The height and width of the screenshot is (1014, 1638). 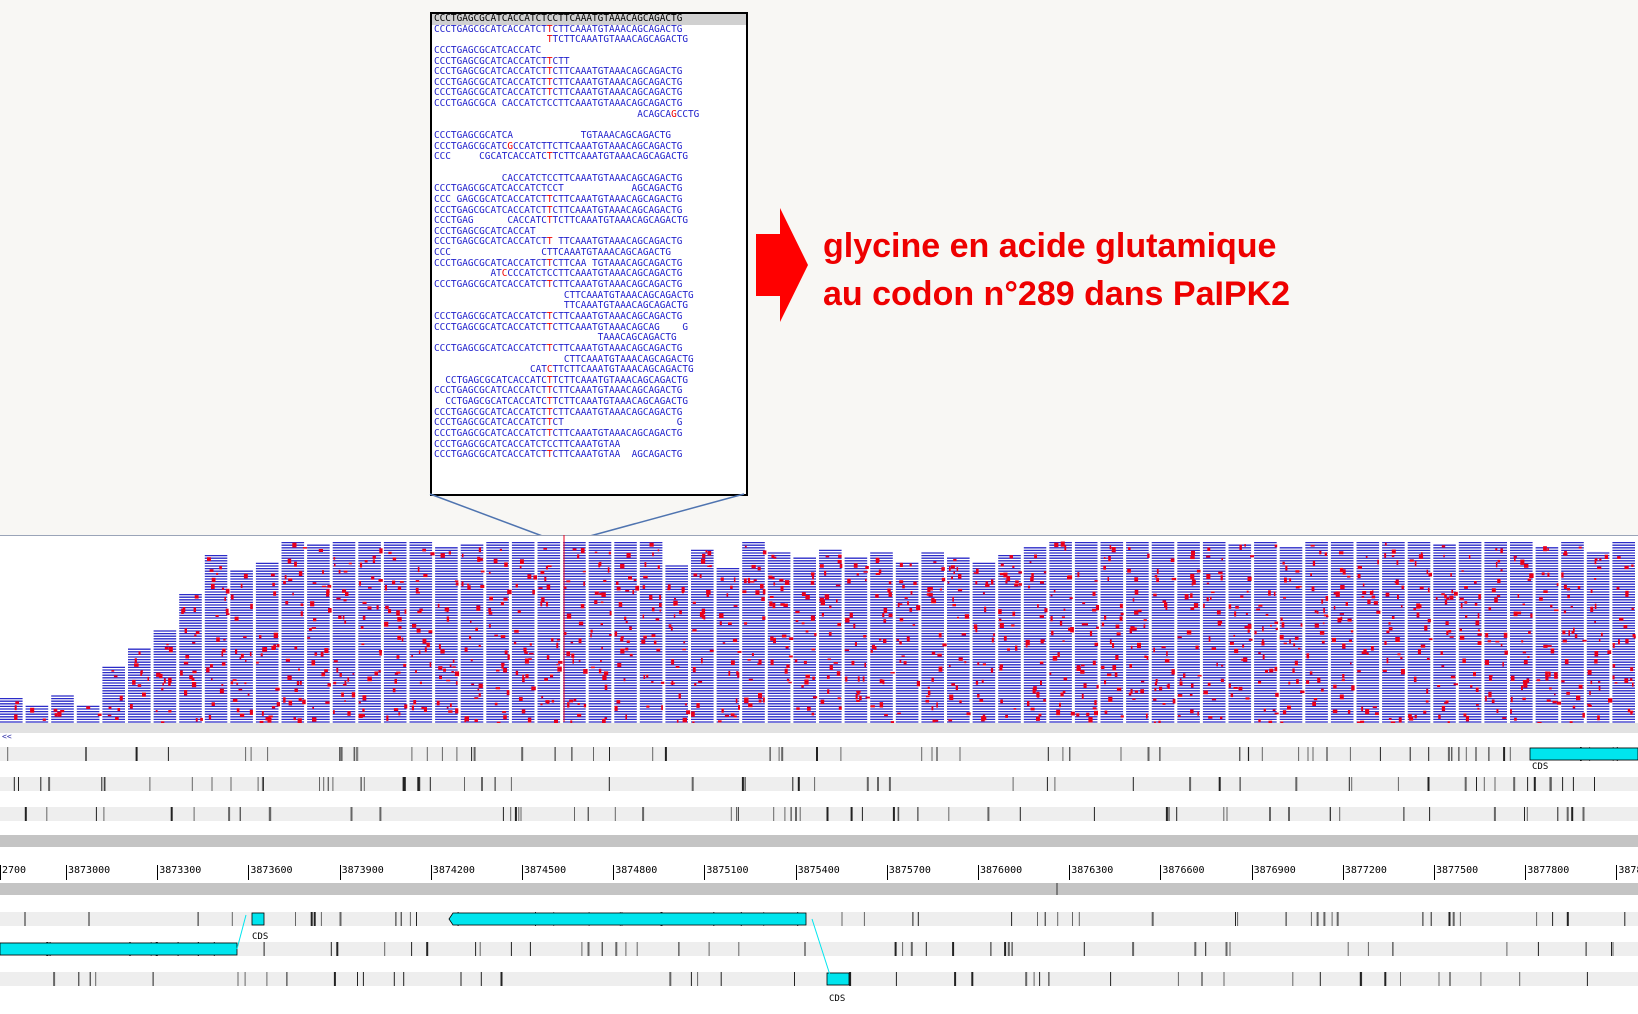 I want to click on ruler-label: 3873600, so click(x=271, y=870).